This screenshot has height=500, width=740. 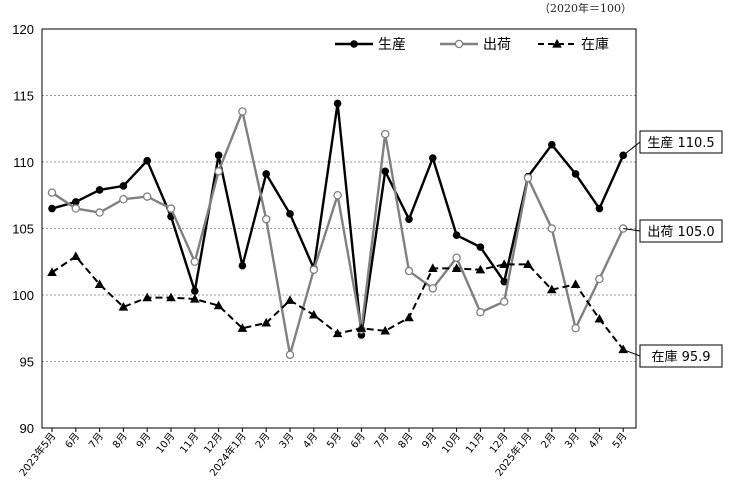 What do you see at coordinates (23, 295) in the screenshot?
I see `y-tick-label: 100` at bounding box center [23, 295].